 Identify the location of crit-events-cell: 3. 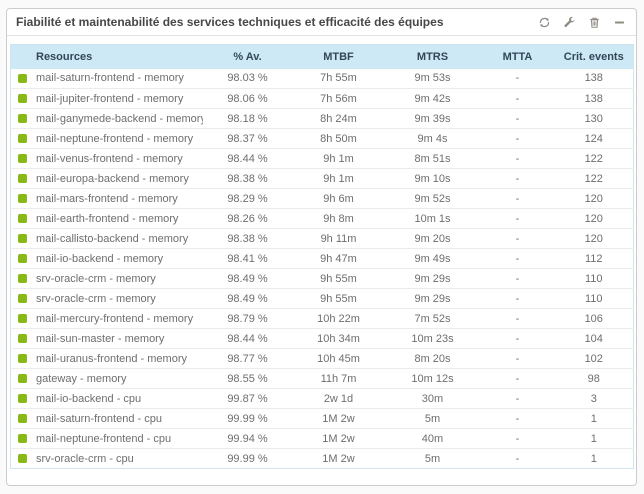
(594, 398).